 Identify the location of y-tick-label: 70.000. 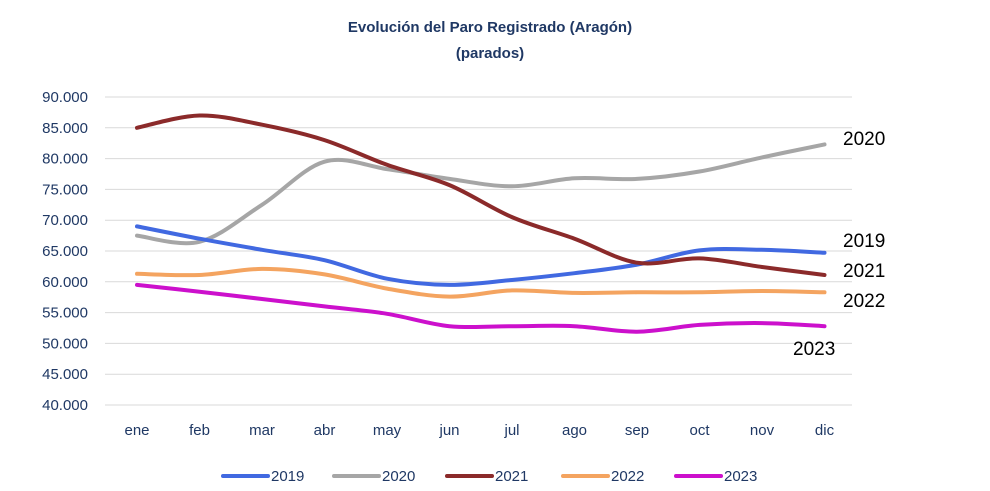
(65, 220).